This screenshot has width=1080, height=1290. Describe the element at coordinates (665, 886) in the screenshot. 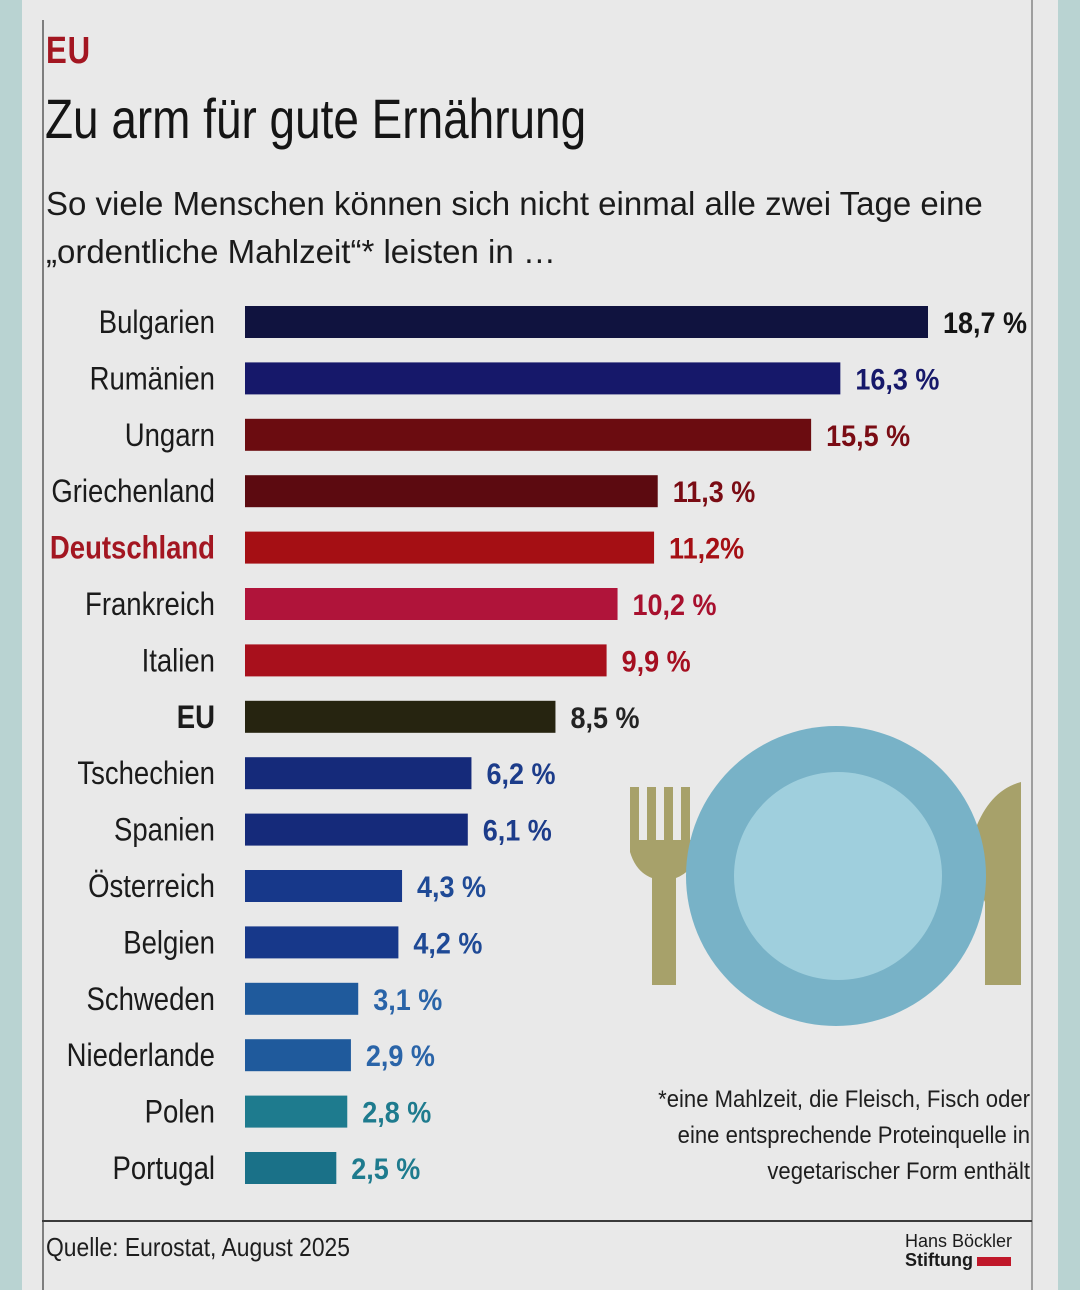

I see `fork-icon` at that location.